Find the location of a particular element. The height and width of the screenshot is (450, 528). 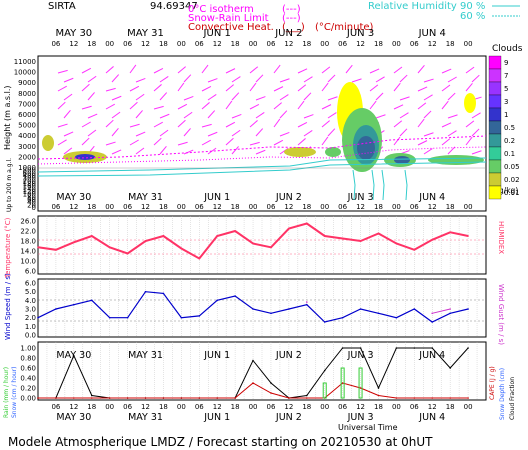

height-tick-label: 20 is located at coordinates (31, 205).